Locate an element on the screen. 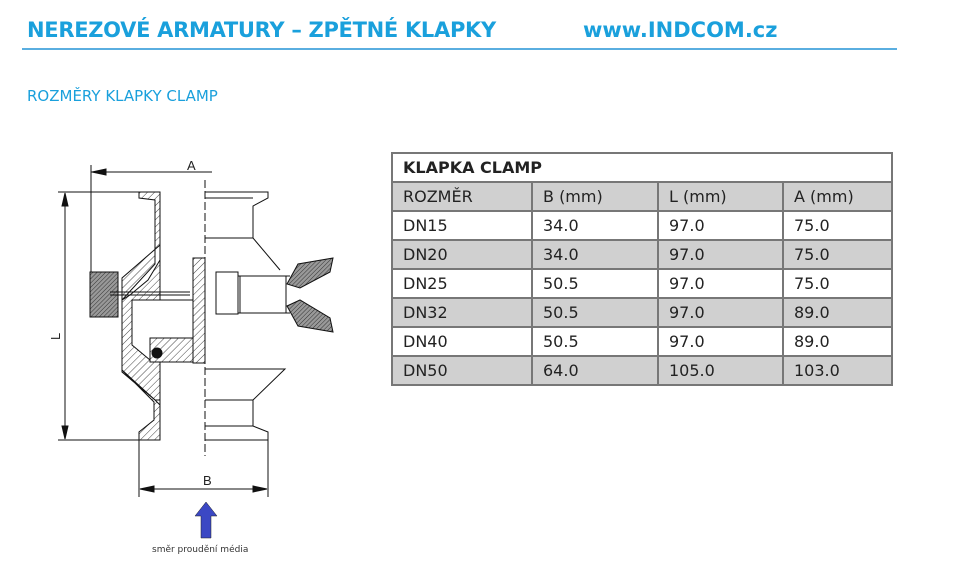 This screenshot has width=960, height=571. table-row: DN25 50.5 97.0 75.0 is located at coordinates (642, 283).